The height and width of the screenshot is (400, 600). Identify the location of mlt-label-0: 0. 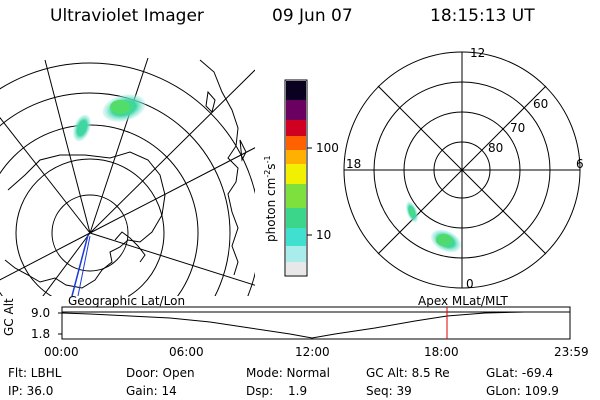
(470, 284).